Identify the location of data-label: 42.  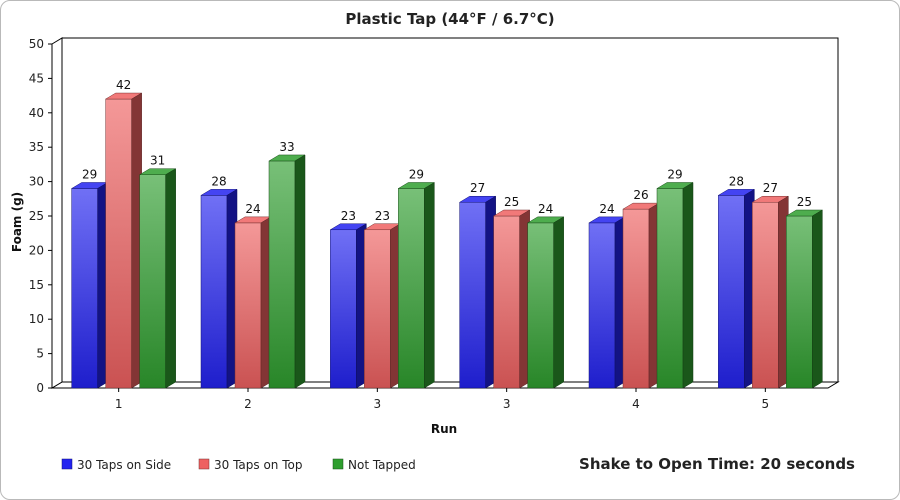
(123, 85).